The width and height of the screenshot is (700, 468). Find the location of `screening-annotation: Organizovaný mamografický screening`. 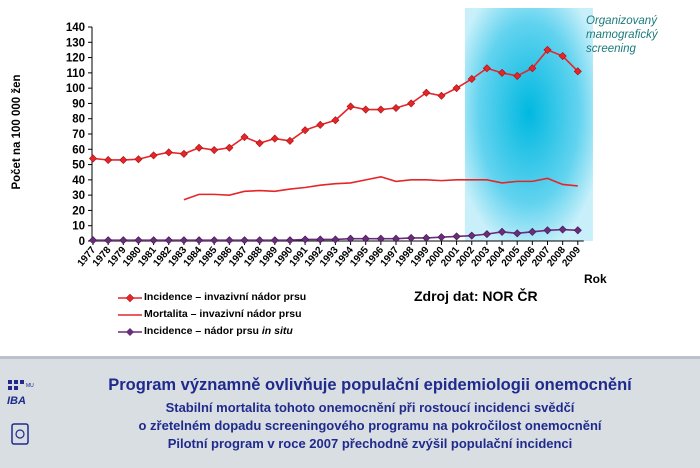

screening-annotation: Organizovaný mamografický screening is located at coordinates (622, 35).